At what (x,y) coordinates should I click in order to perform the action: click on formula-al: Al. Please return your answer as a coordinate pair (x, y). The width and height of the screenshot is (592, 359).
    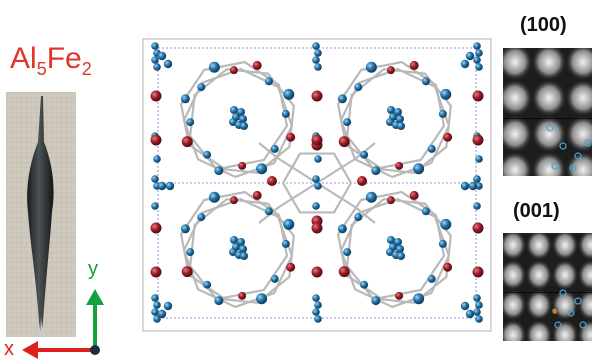
    Looking at the image, I should click on (23, 58).